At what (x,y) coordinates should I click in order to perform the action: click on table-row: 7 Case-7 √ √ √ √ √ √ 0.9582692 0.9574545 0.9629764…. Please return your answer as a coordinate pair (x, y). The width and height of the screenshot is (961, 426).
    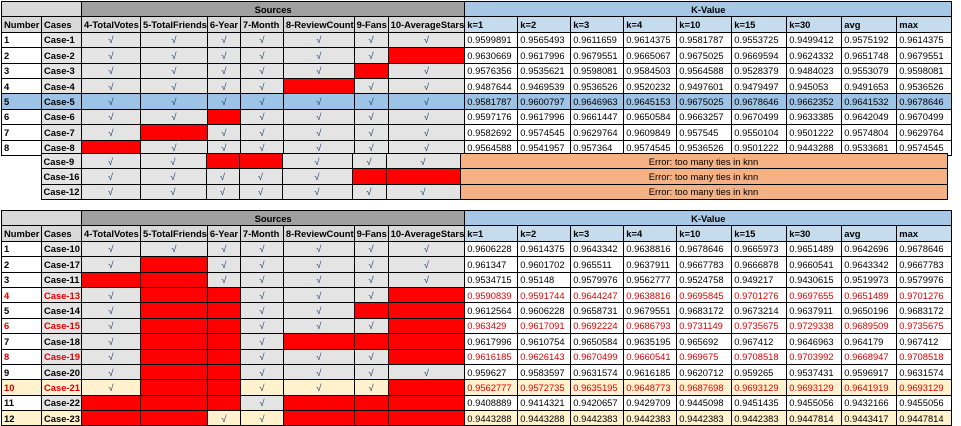
    Looking at the image, I should click on (477, 132).